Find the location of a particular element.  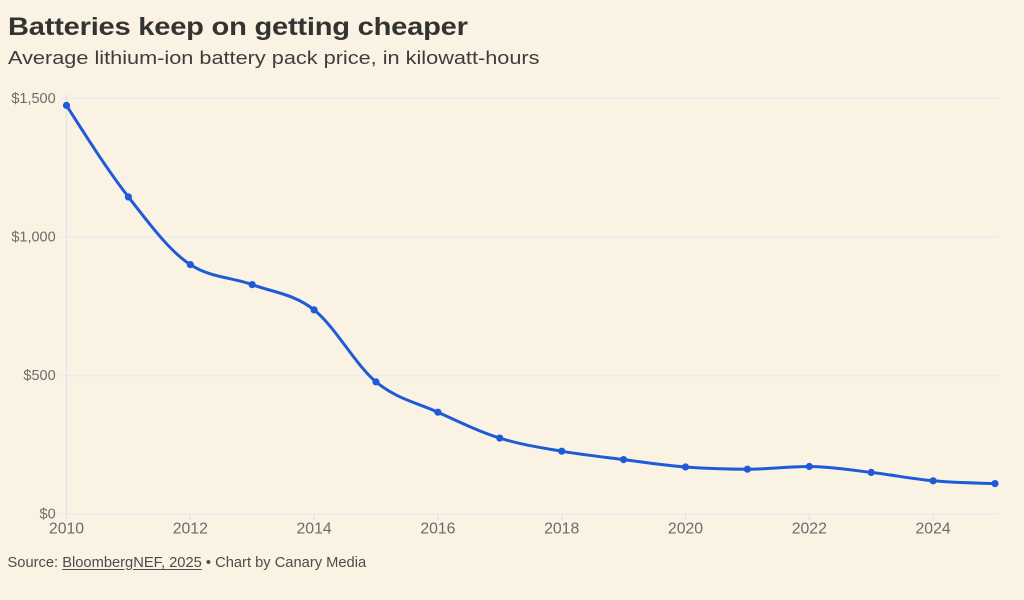

svg-text: $0 is located at coordinates (48, 514).